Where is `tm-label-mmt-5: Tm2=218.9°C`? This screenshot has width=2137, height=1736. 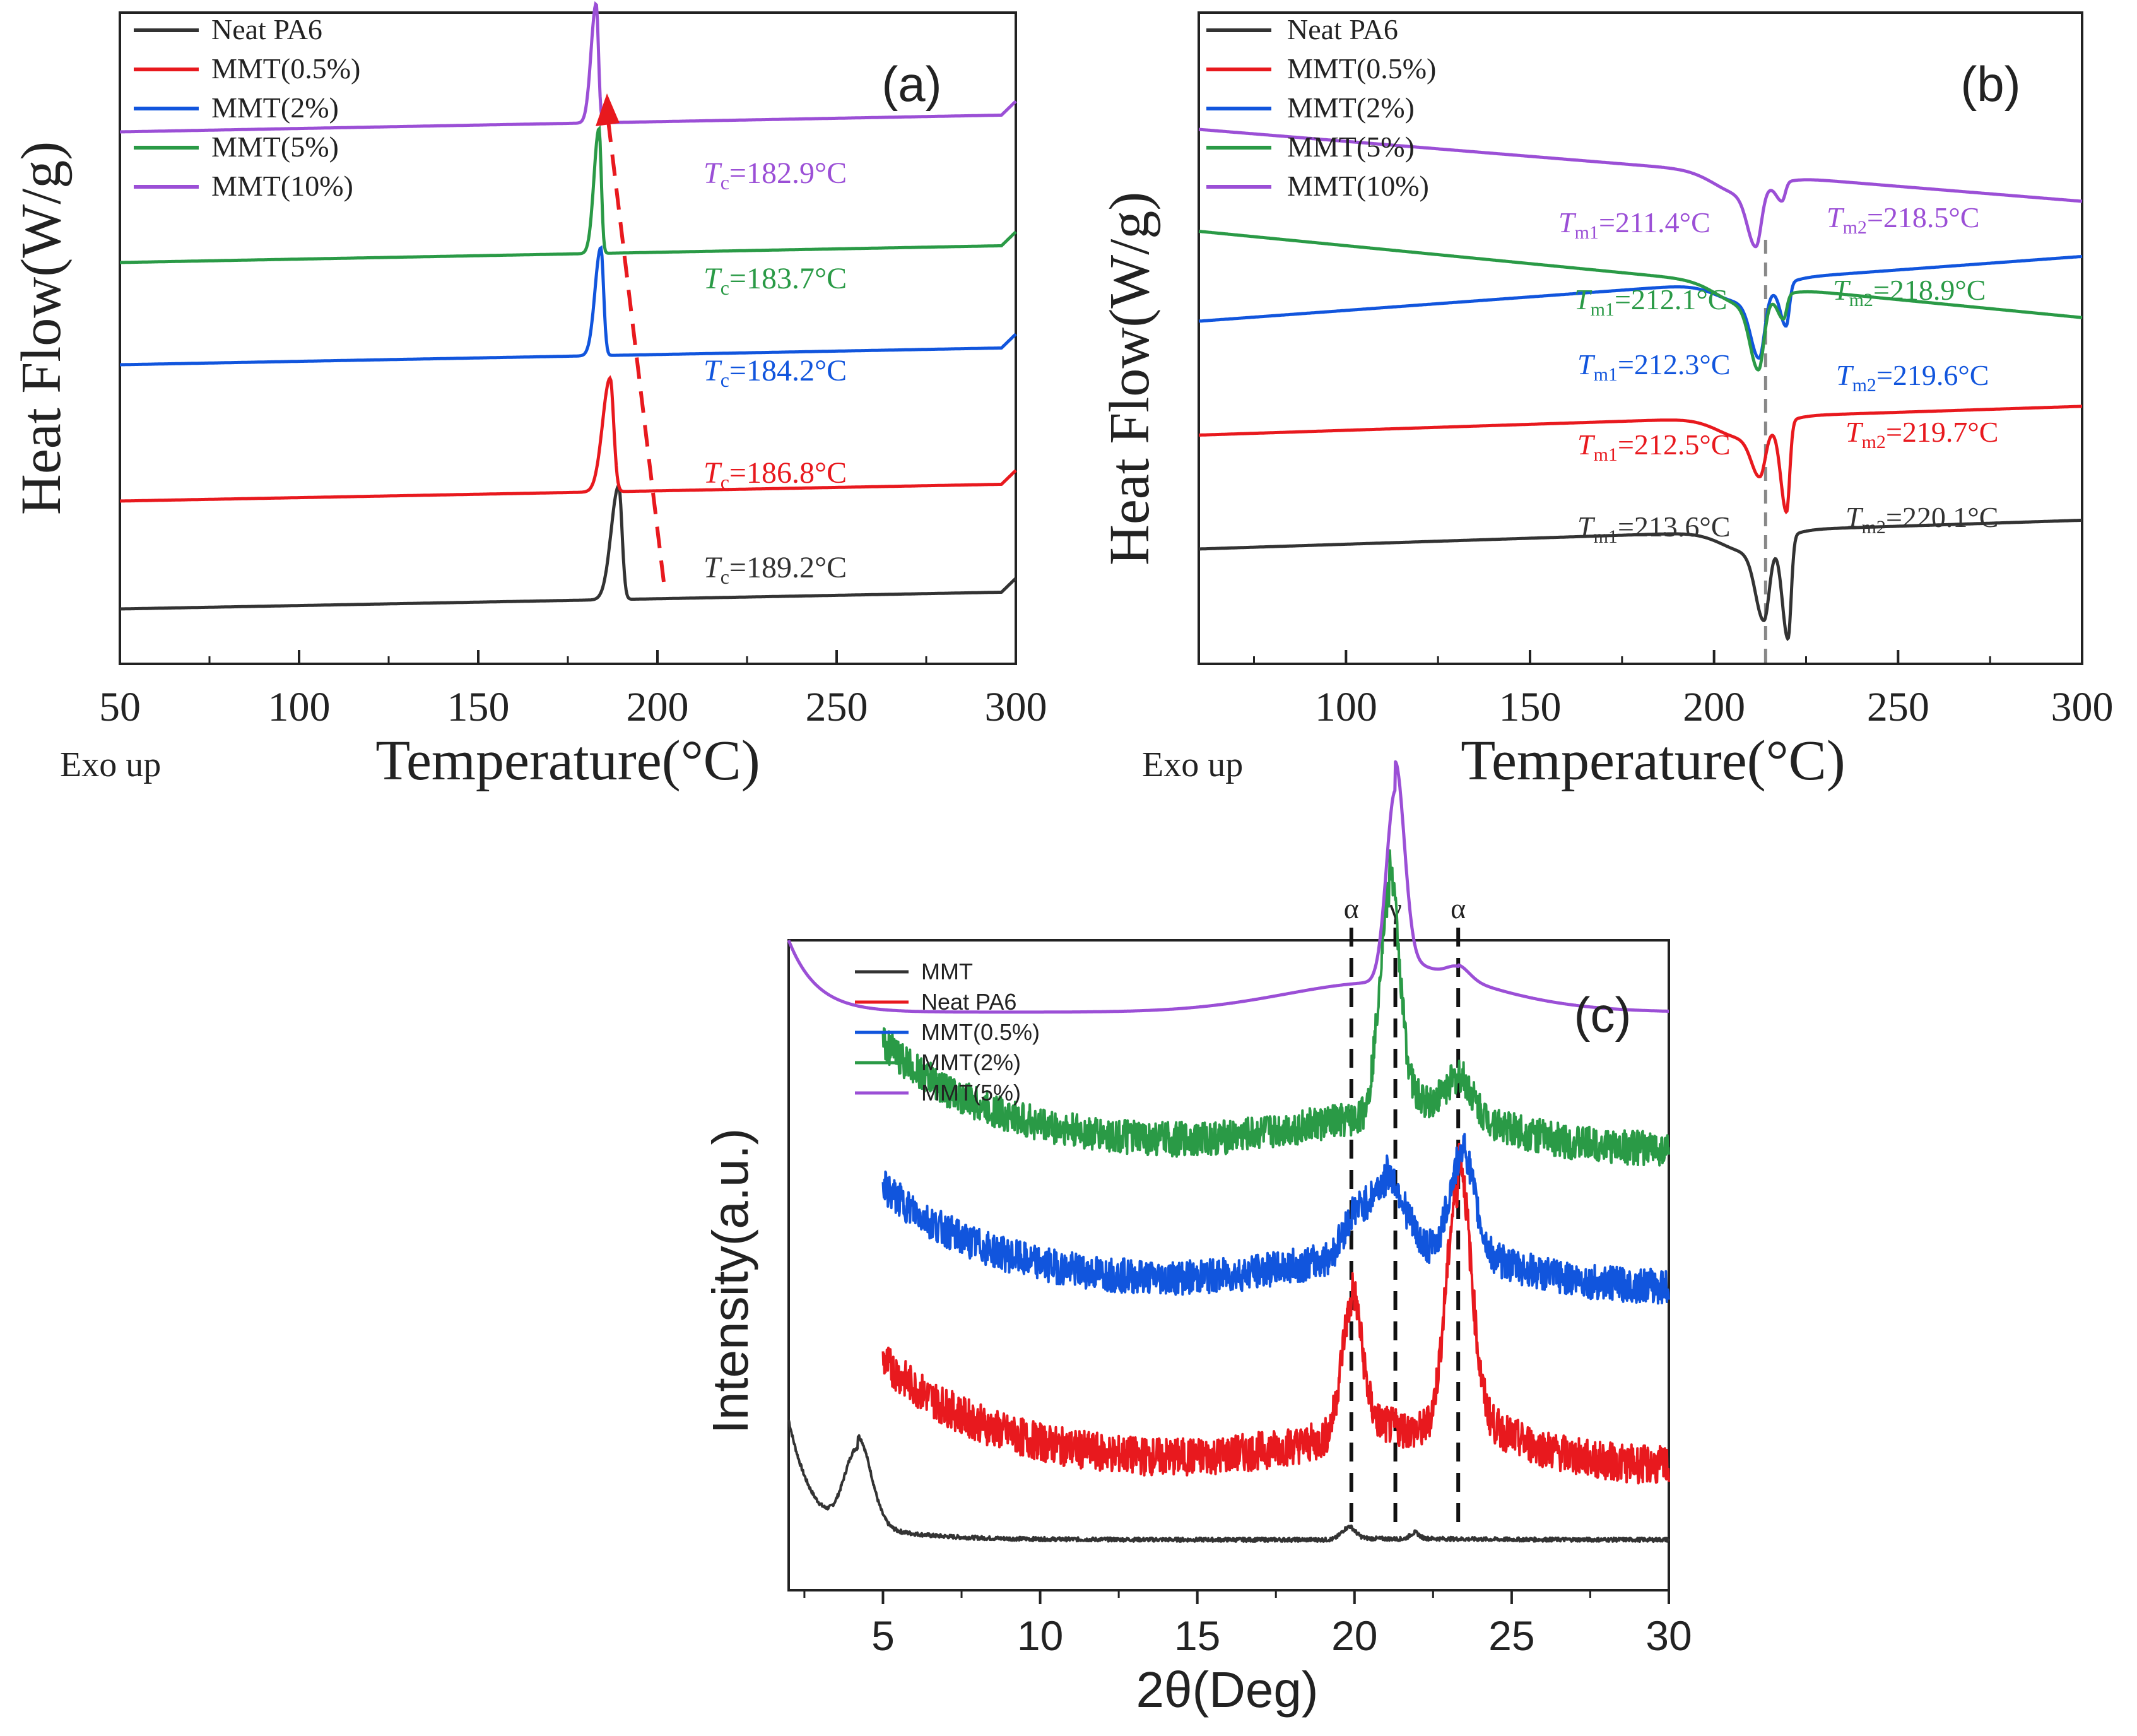
tm-label-mmt-5: Tm2=218.9°C is located at coordinates (1910, 292).